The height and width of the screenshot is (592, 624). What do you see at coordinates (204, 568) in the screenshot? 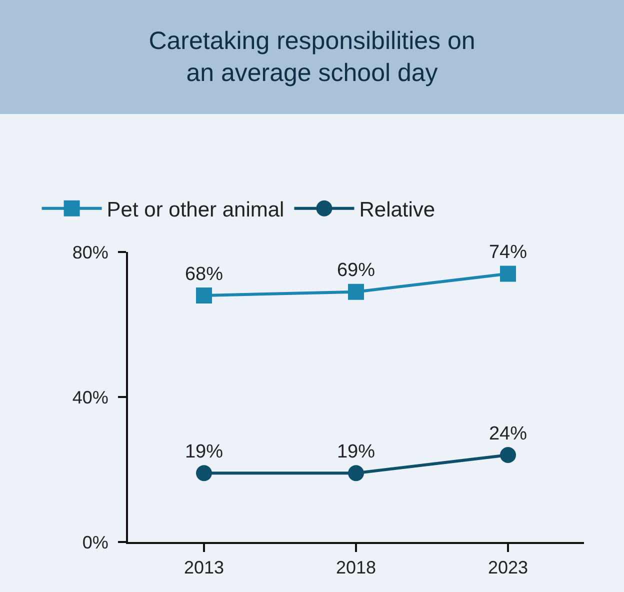
I see `x-tick-label: 2013` at bounding box center [204, 568].